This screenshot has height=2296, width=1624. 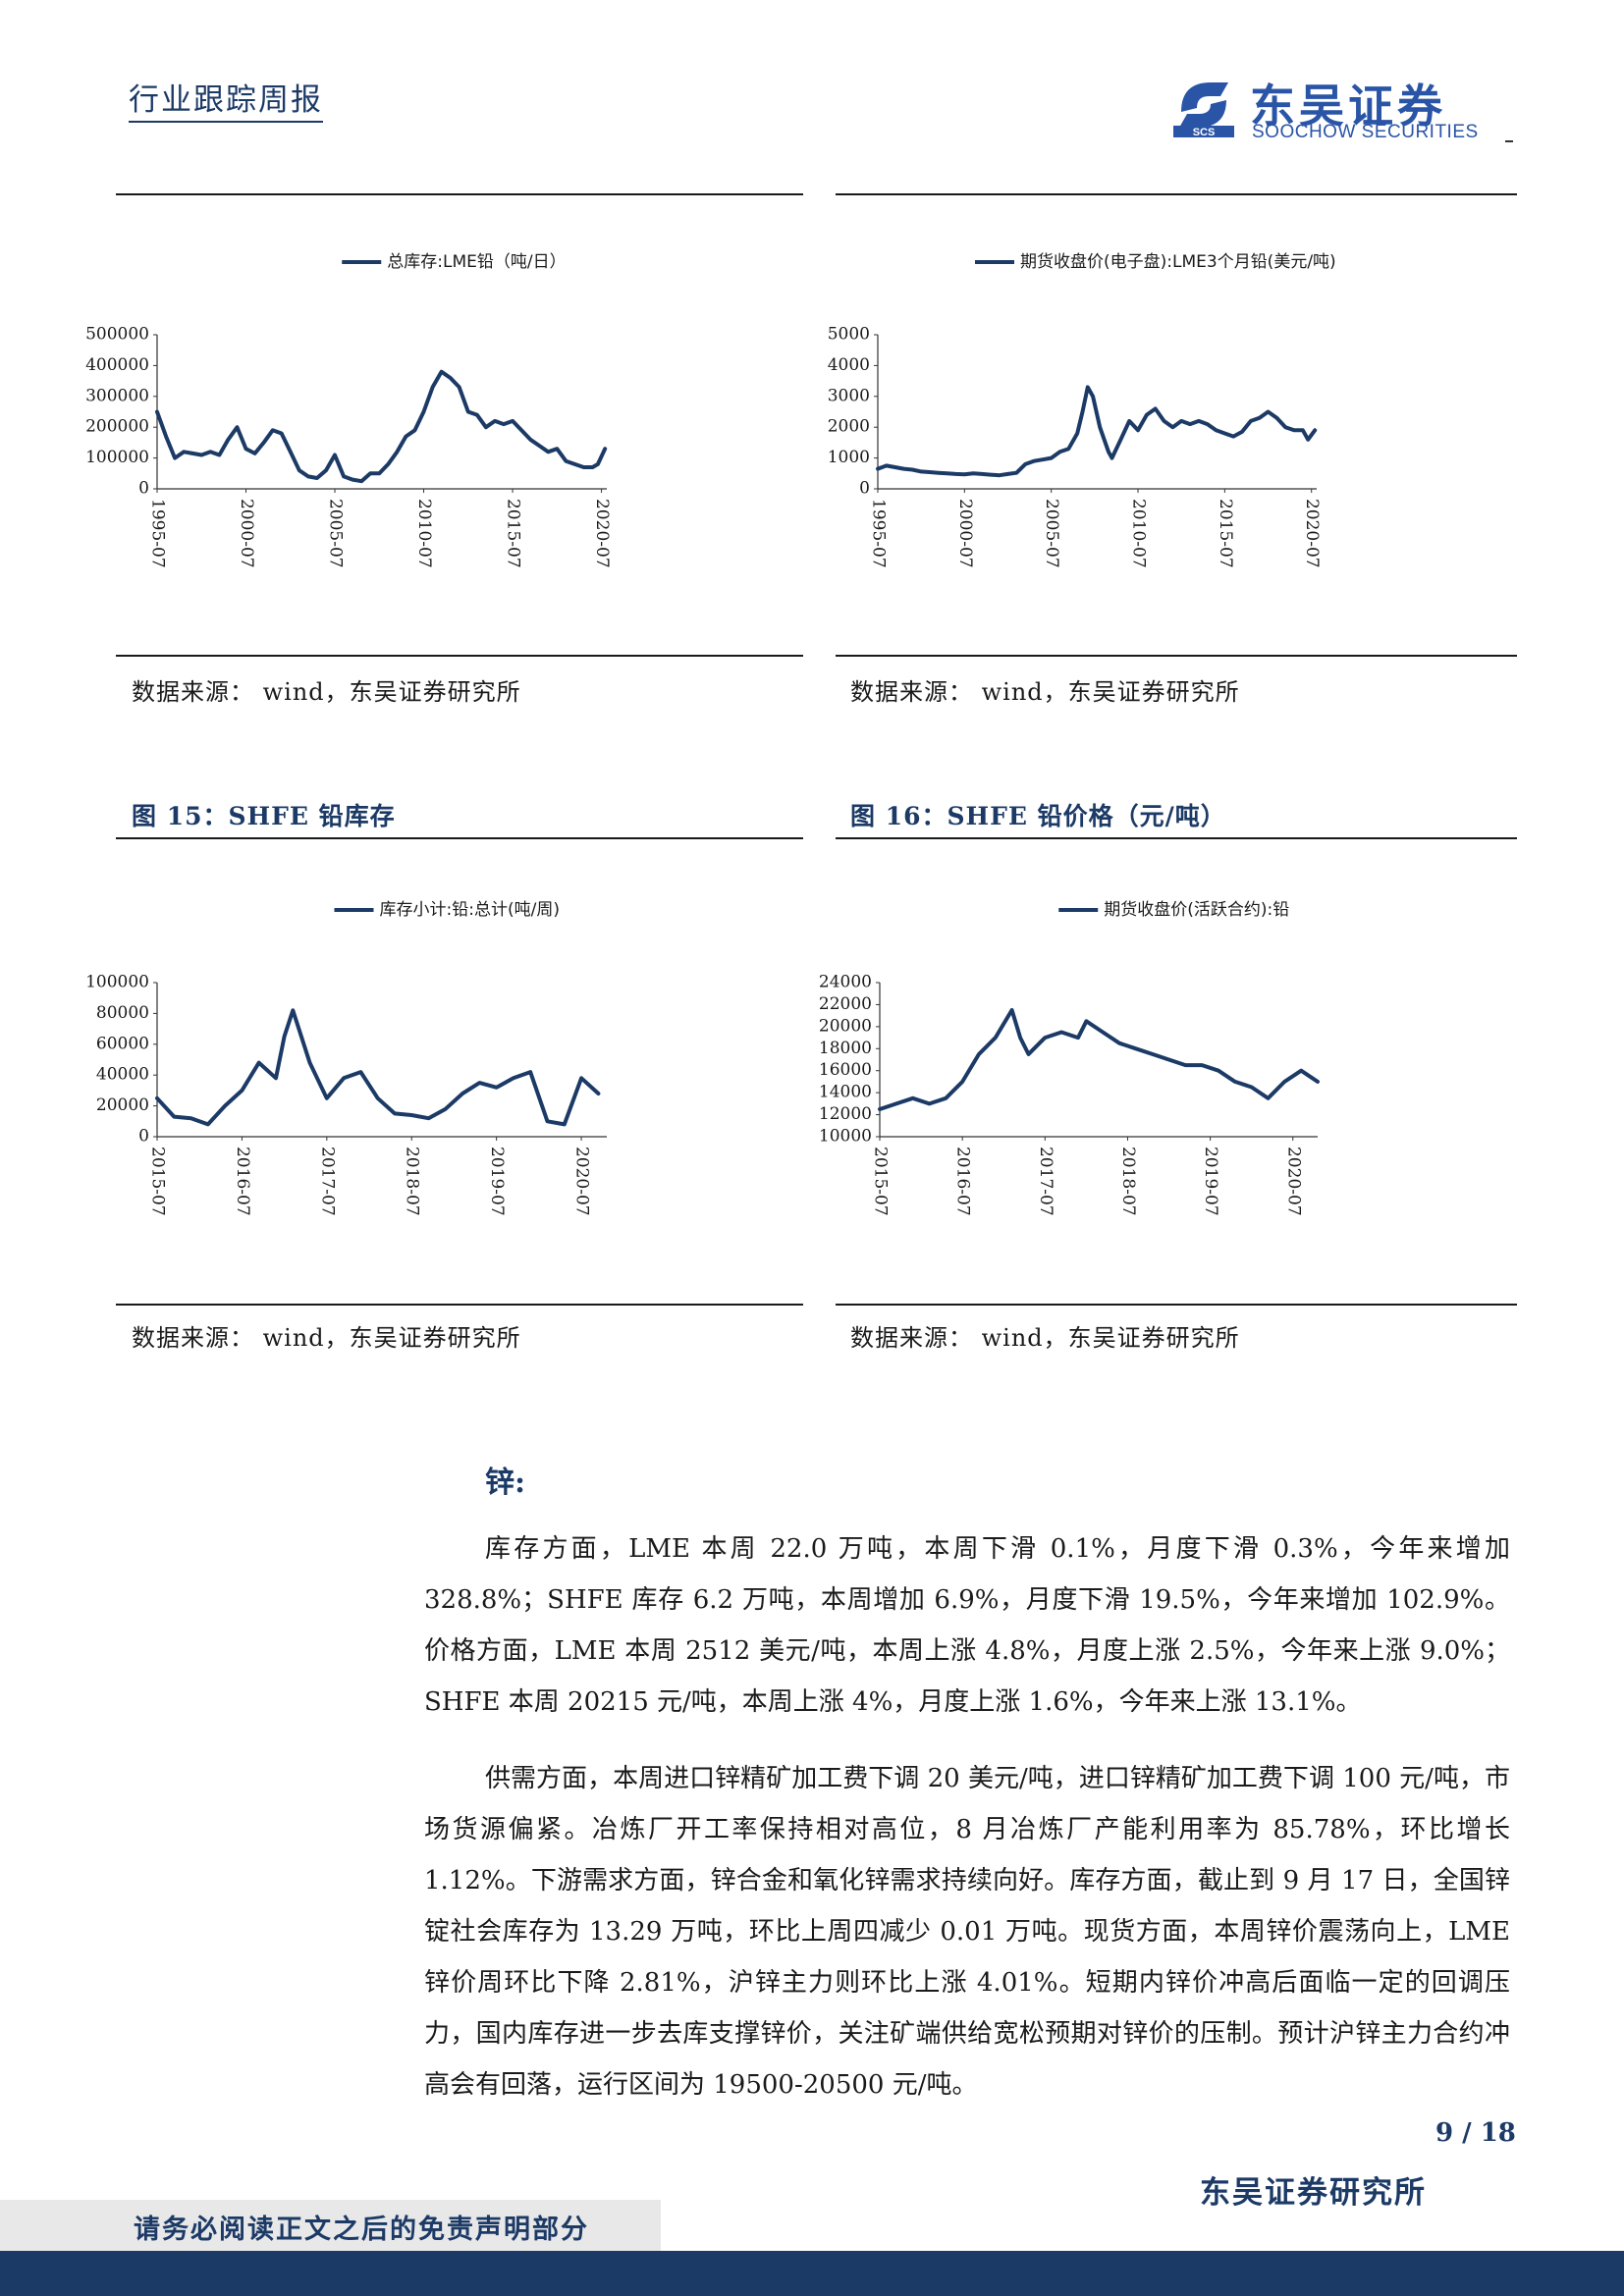 I want to click on y-tick-label: 300000, so click(x=117, y=395).